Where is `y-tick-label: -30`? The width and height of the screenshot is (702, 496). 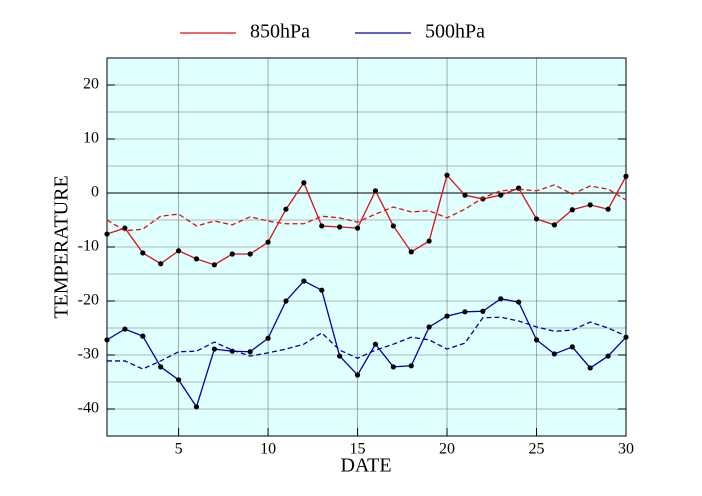 y-tick-label: -30 is located at coordinates (88, 354).